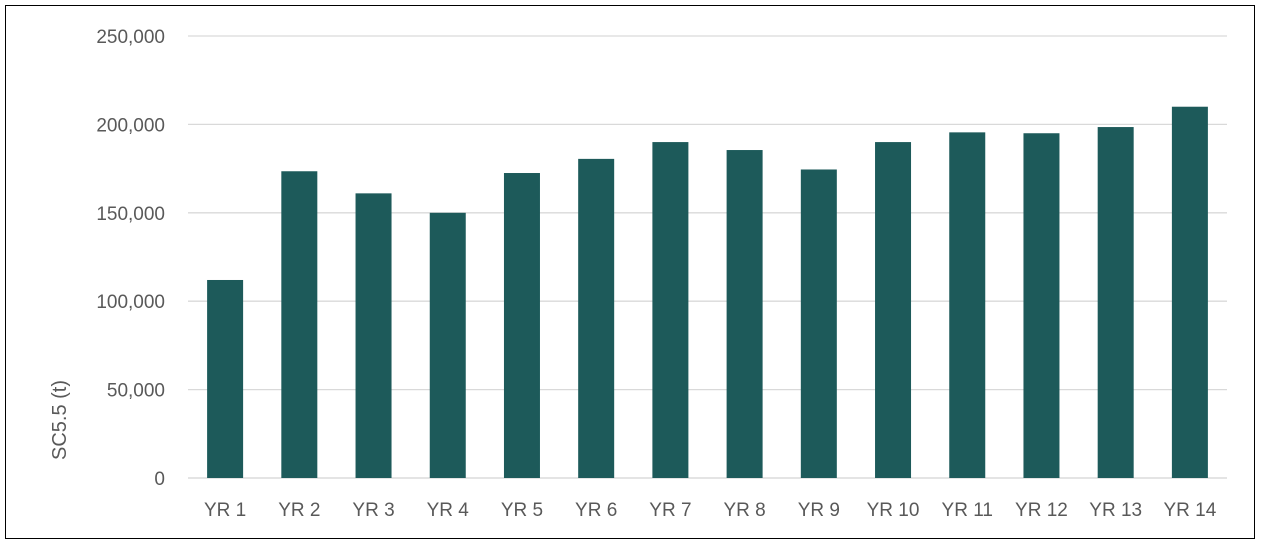 The height and width of the screenshot is (547, 1263). I want to click on x-tick-label: YR 1, so click(225, 510).